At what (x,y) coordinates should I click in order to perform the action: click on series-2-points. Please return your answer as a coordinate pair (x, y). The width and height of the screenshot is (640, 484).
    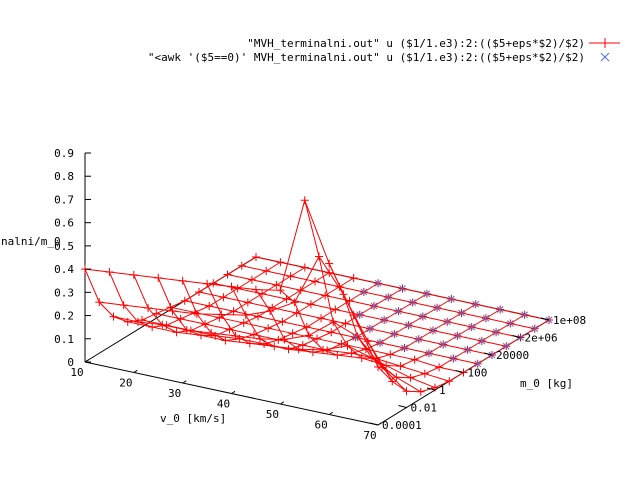
    Looking at the image, I should click on (452, 323).